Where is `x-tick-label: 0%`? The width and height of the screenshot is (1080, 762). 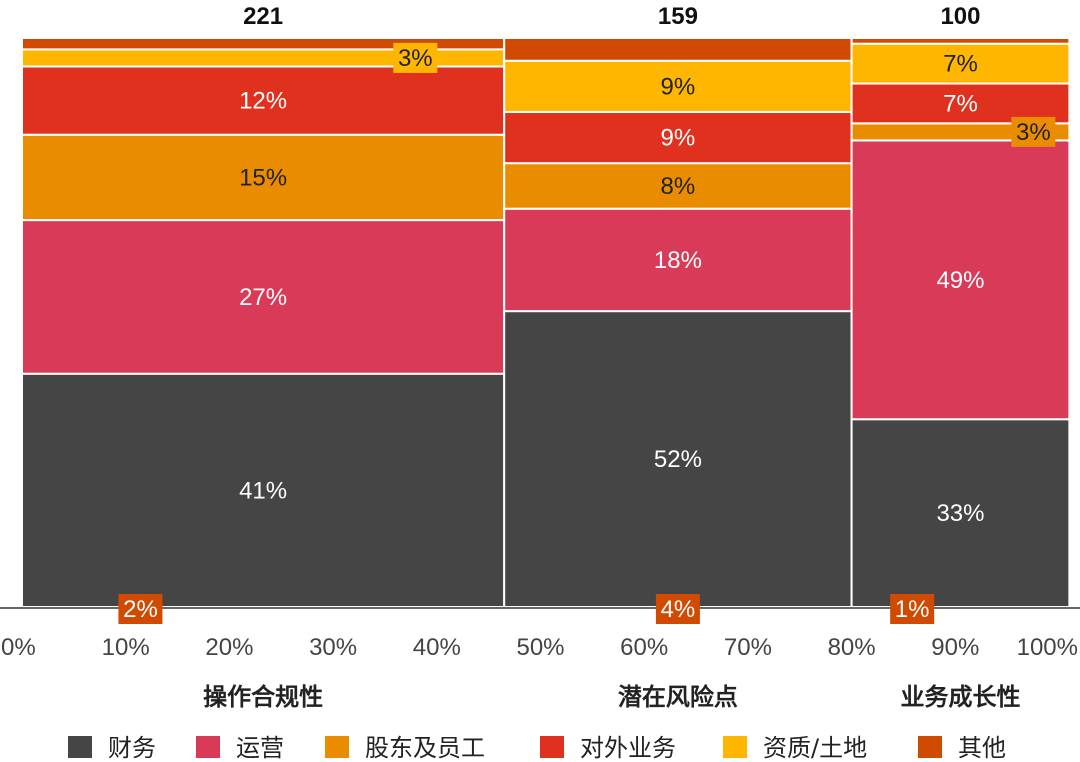 x-tick-label: 0% is located at coordinates (18, 647).